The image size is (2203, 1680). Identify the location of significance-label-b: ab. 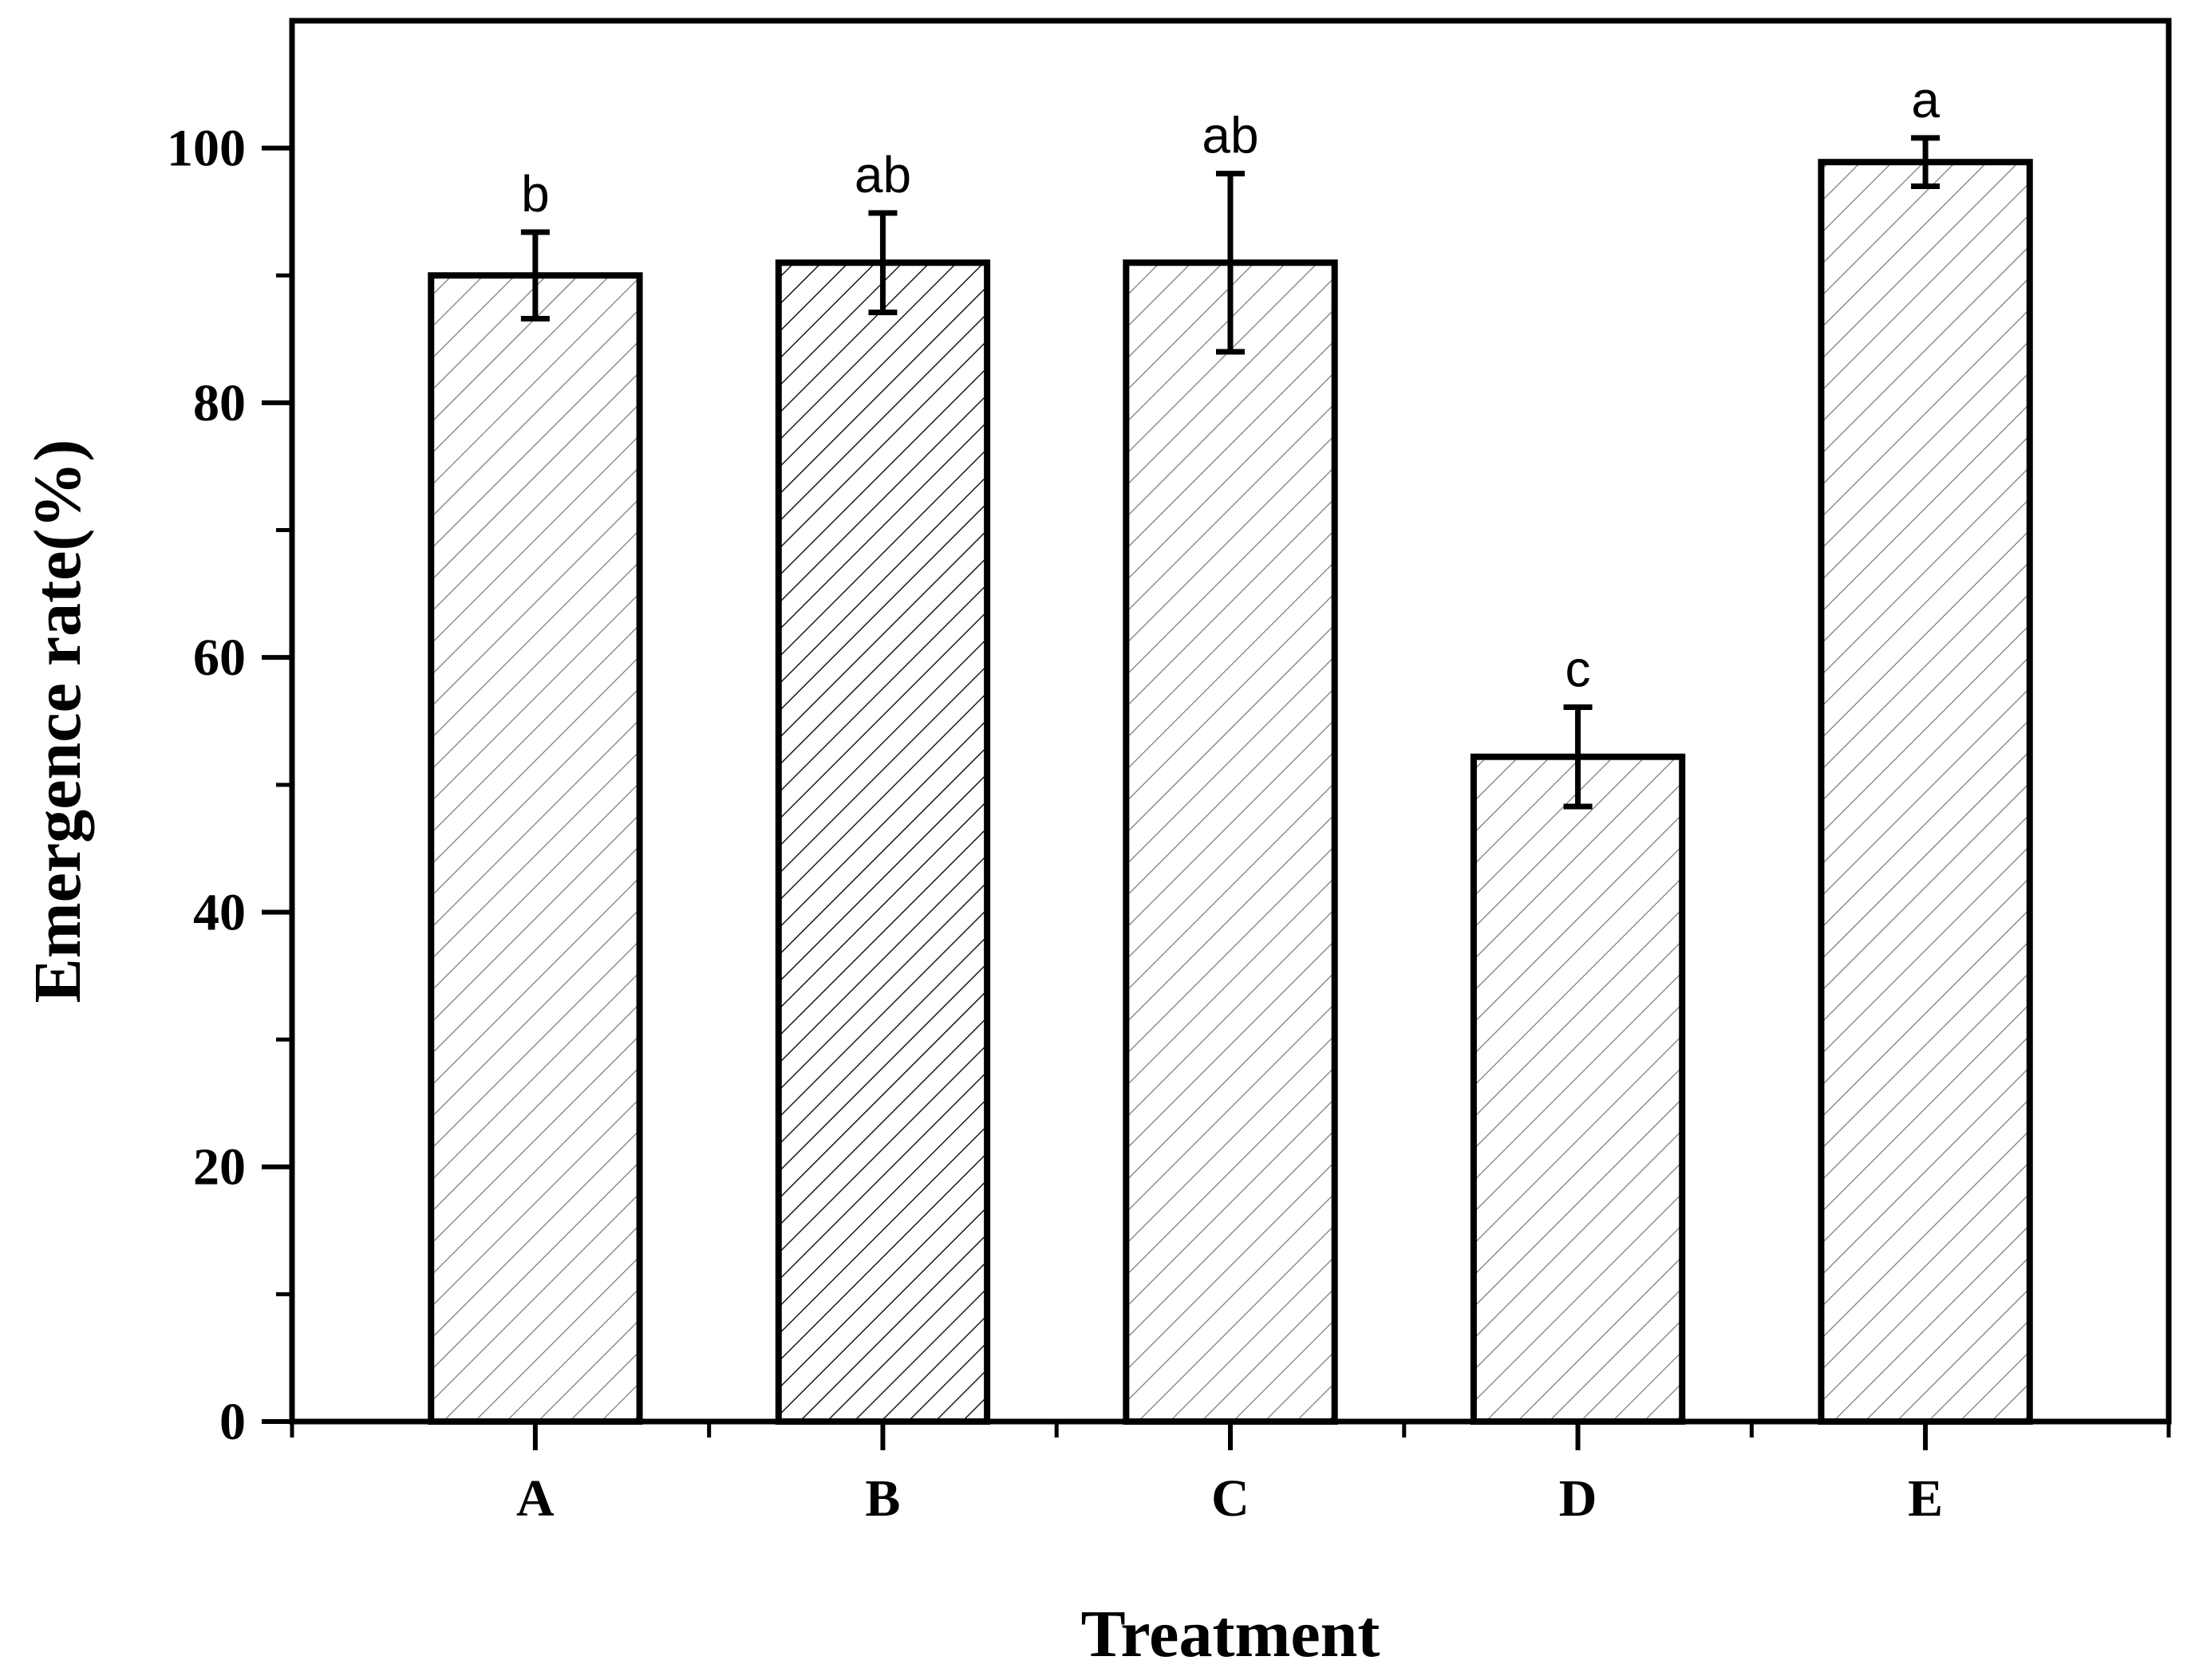
(883, 174).